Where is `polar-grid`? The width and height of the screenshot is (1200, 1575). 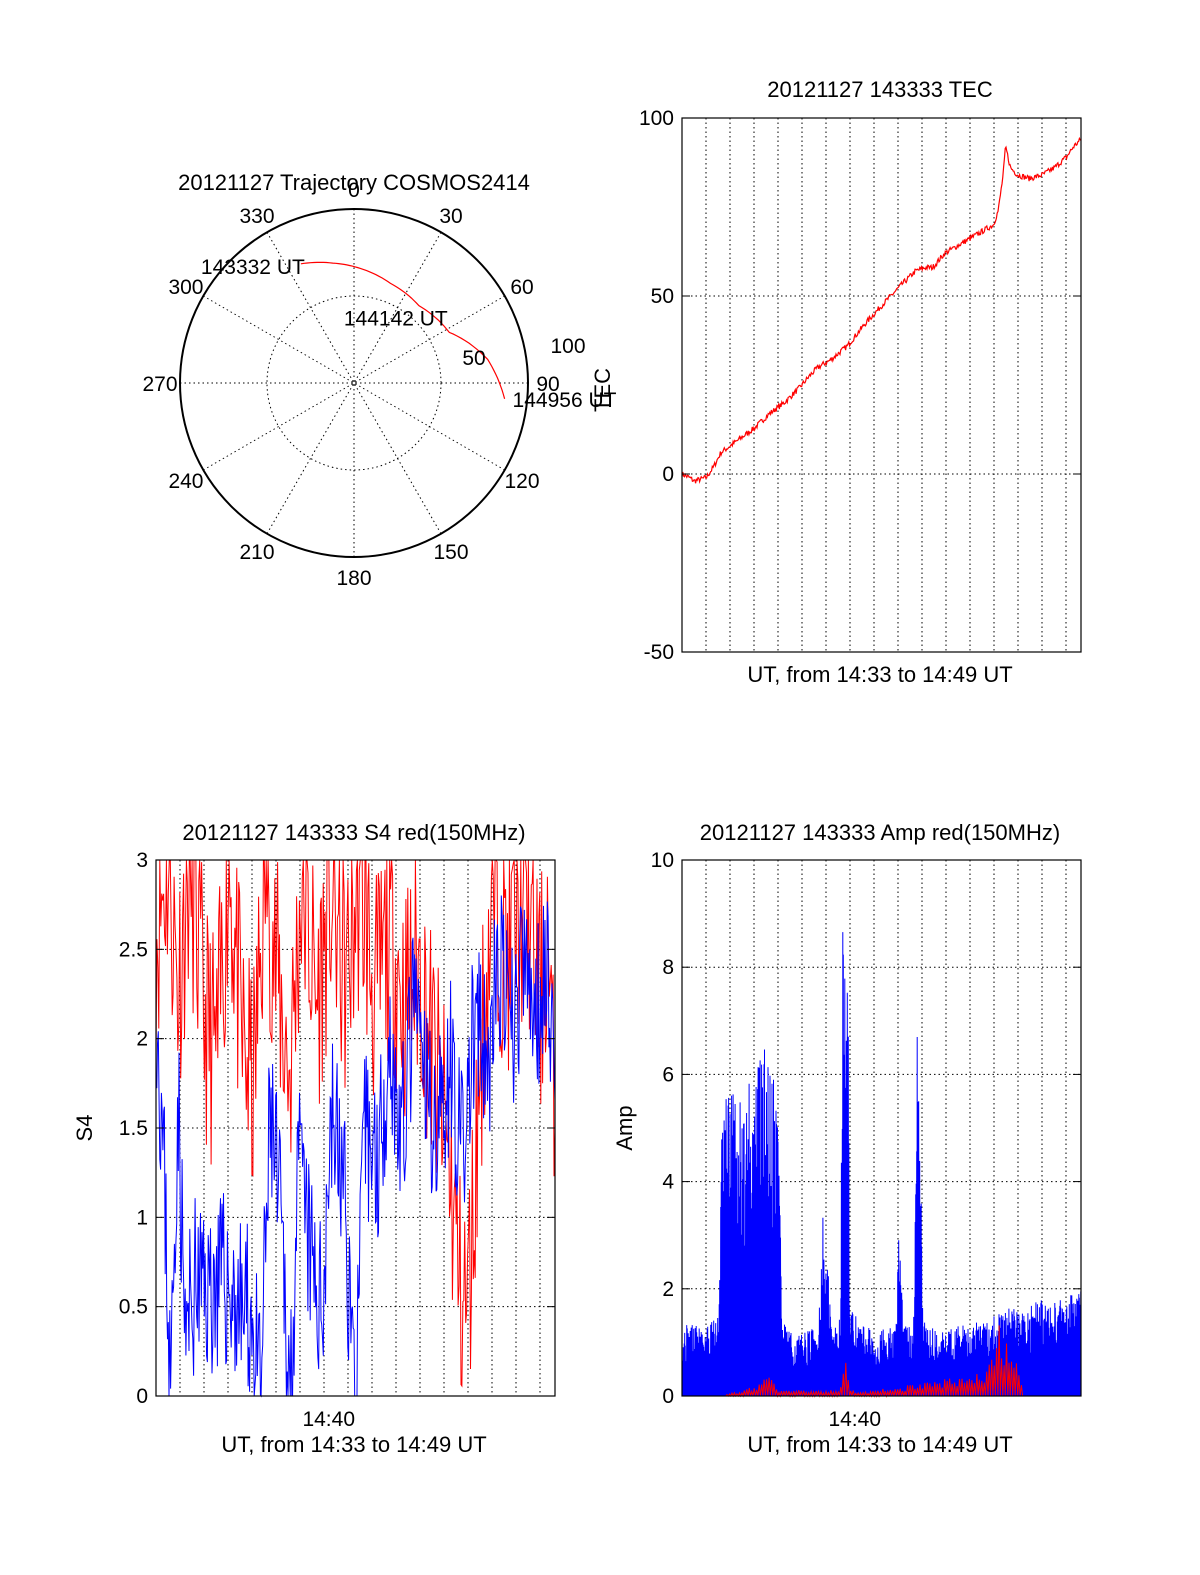
polar-grid is located at coordinates (354, 383).